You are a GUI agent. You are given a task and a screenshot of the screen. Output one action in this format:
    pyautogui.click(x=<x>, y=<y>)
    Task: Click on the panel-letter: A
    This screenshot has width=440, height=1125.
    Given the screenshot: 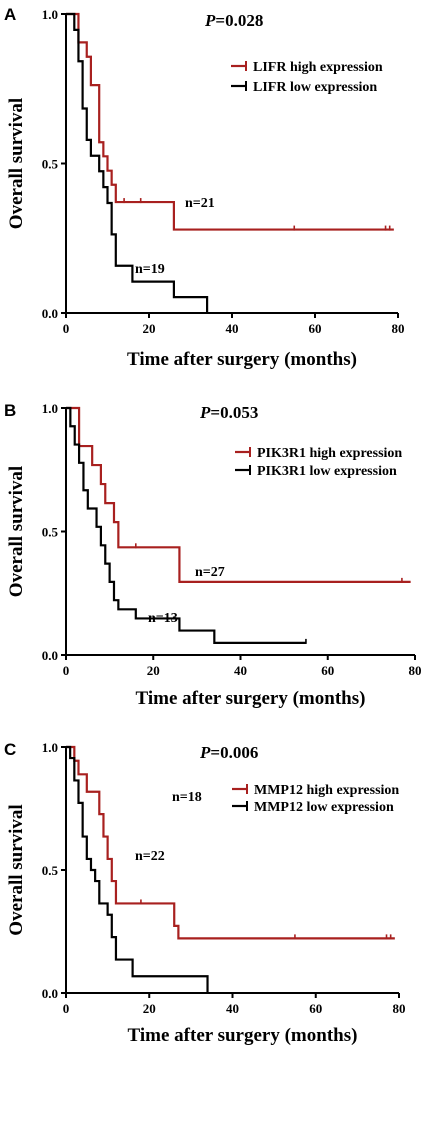 What is the action you would take?
    pyautogui.click(x=10, y=14)
    